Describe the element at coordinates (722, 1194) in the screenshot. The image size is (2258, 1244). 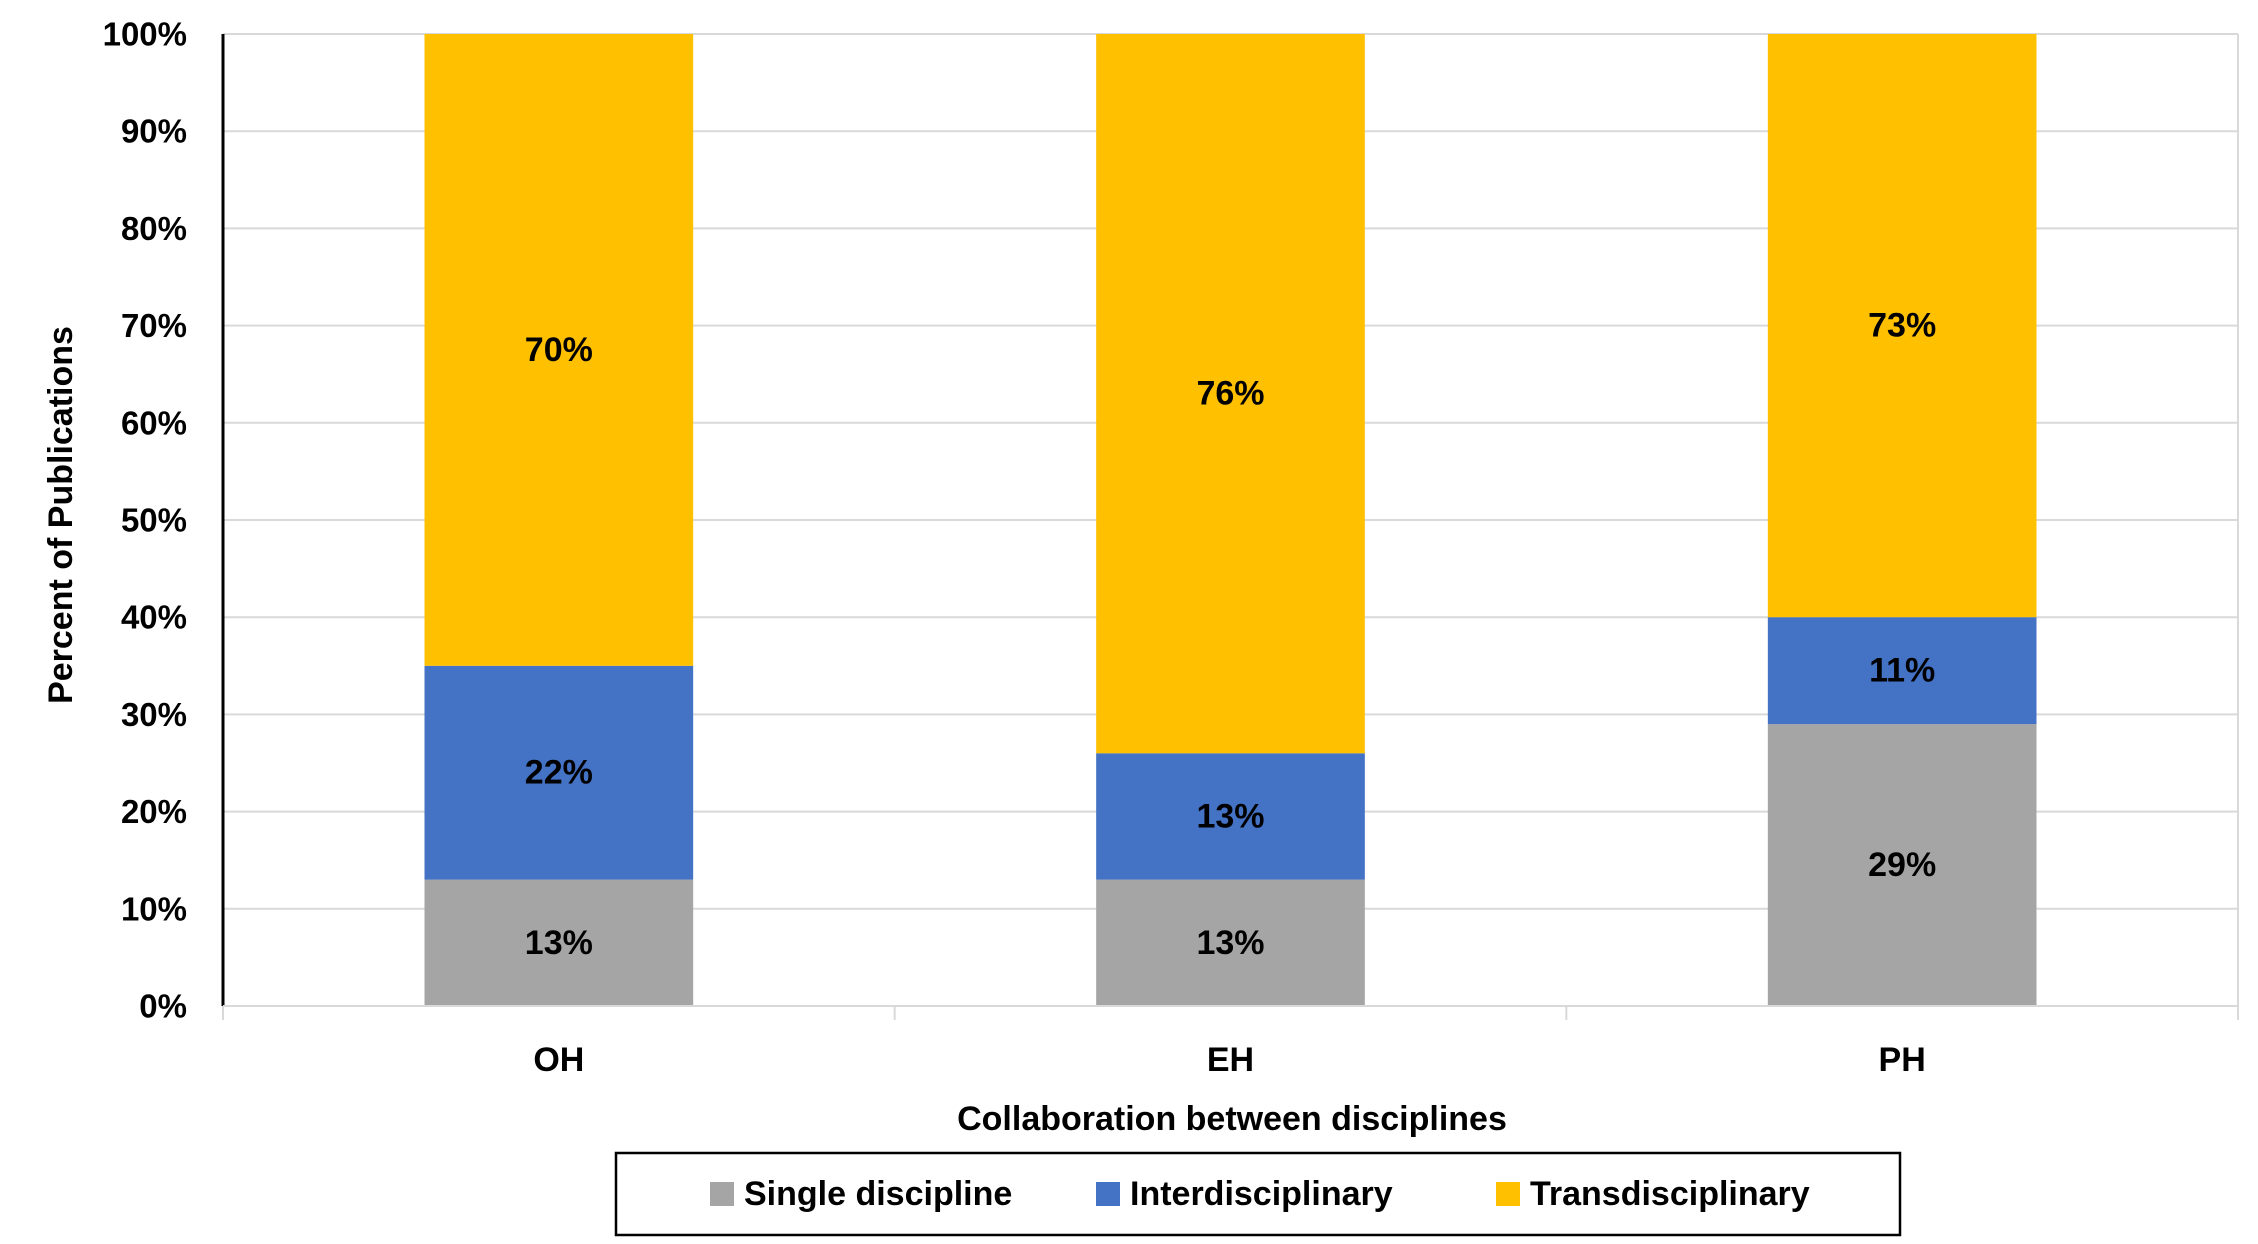
I see `legend-swatch-single-discipline` at that location.